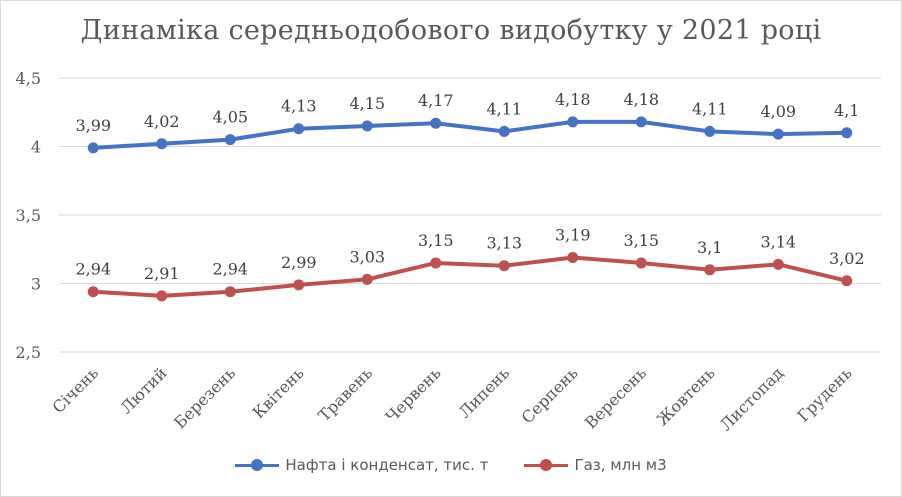  What do you see at coordinates (367, 256) in the screenshot?
I see `data-label: 3,03` at bounding box center [367, 256].